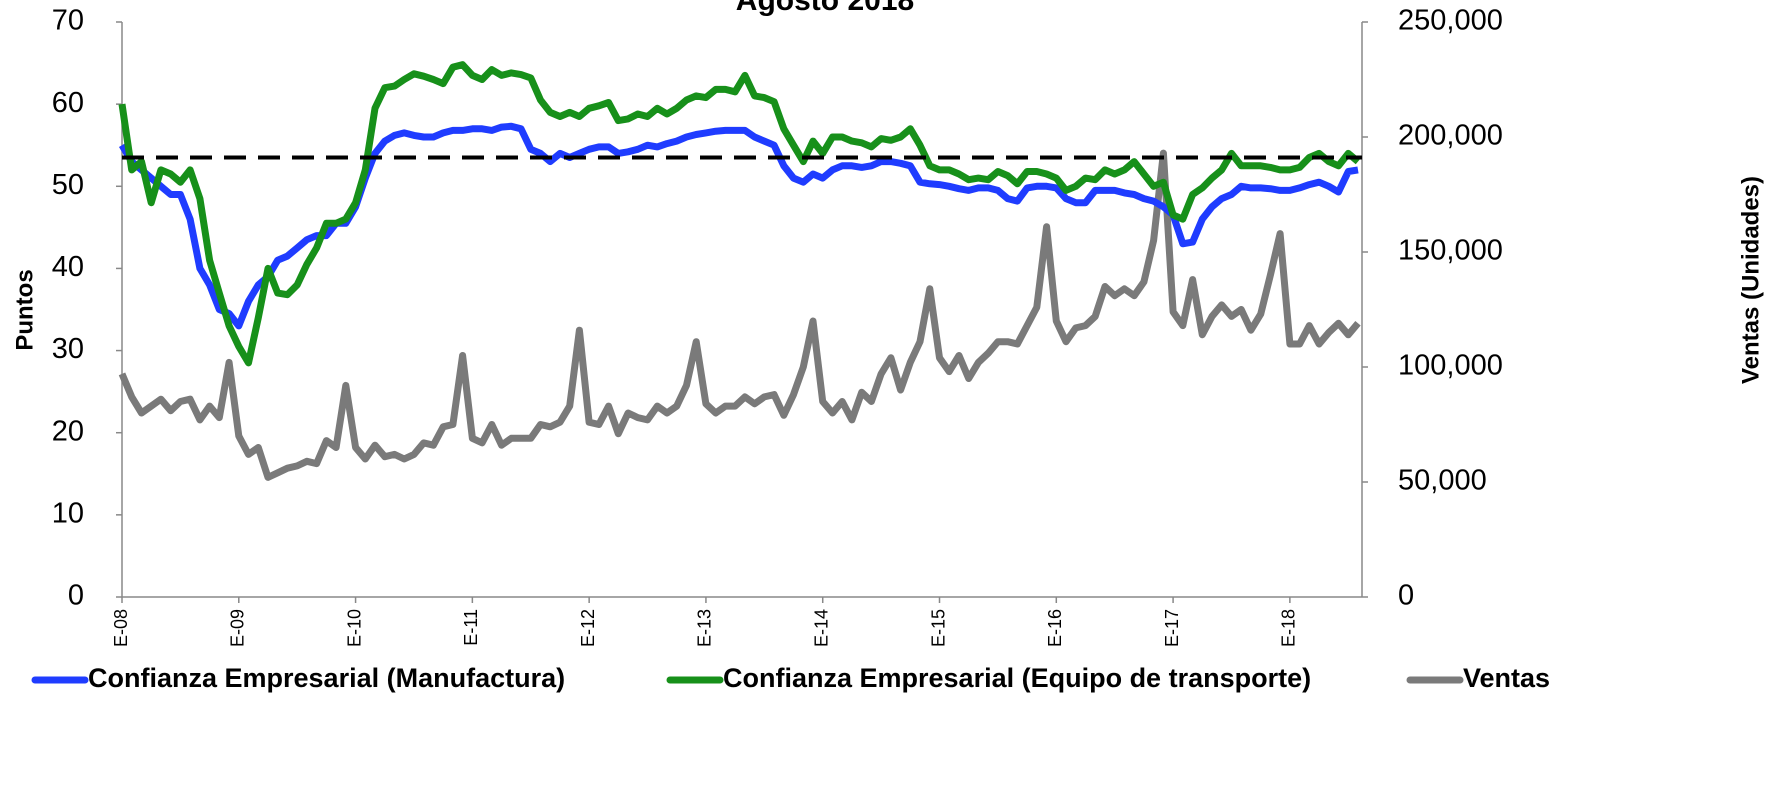 This screenshot has width=1773, height=786. Describe the element at coordinates (76, 596) in the screenshot. I see `y-tick-label: 0` at that location.